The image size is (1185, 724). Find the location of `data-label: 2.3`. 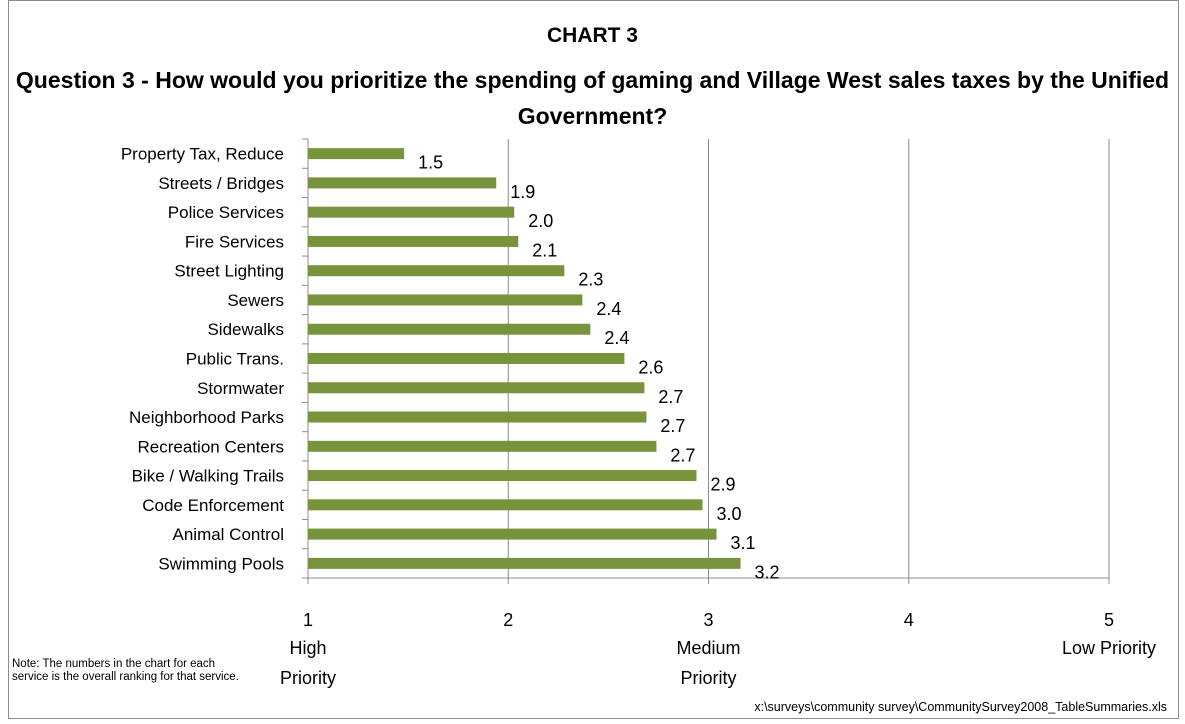

data-label: 2.3 is located at coordinates (590, 280).